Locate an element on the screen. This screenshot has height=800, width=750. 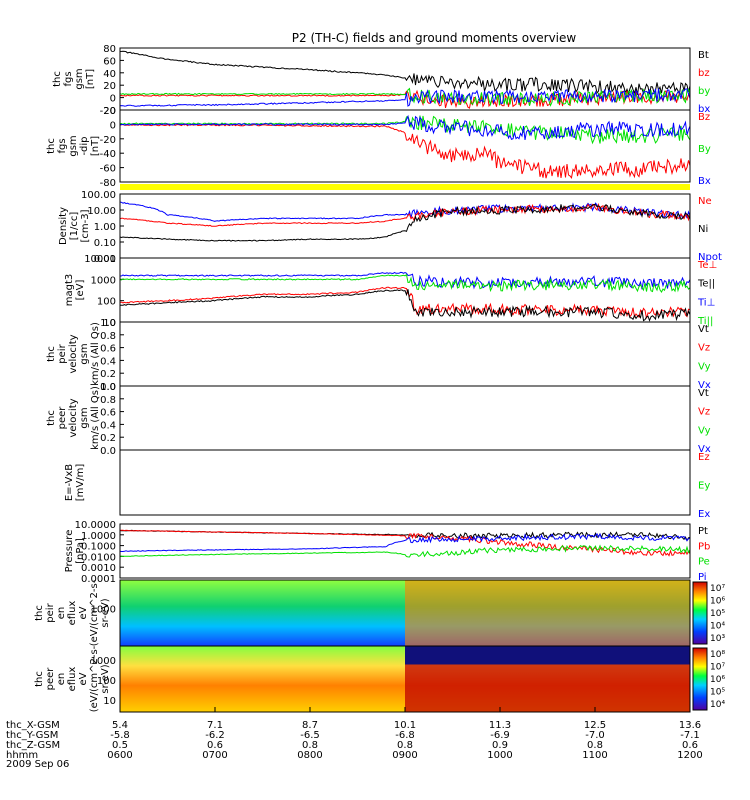
x-tick-label: 0700 is located at coordinates (214, 755).